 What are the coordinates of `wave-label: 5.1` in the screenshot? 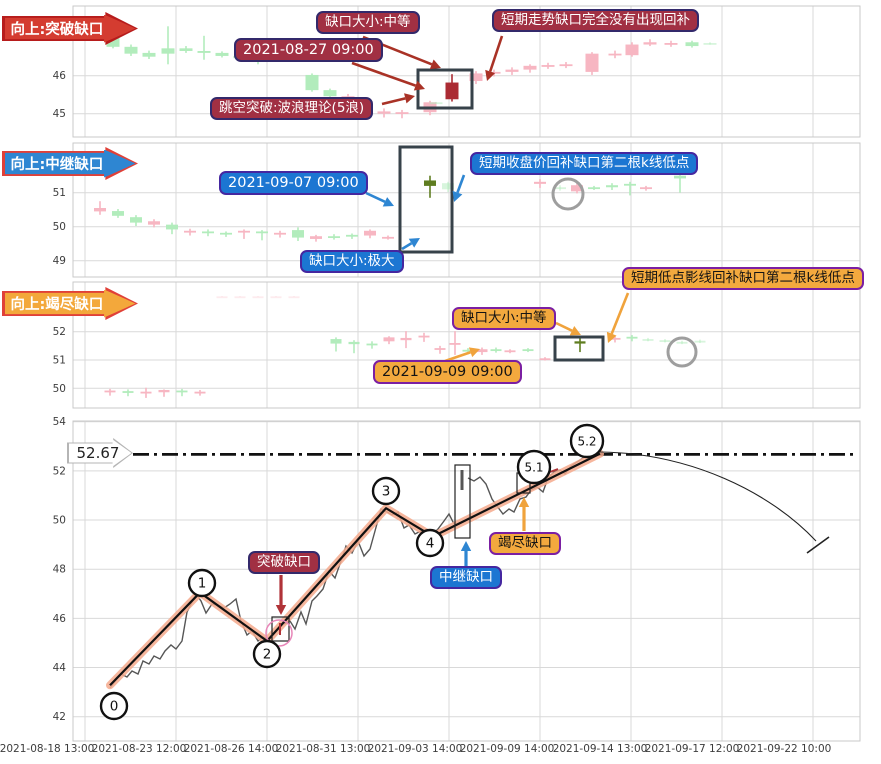 It's located at (533, 468).